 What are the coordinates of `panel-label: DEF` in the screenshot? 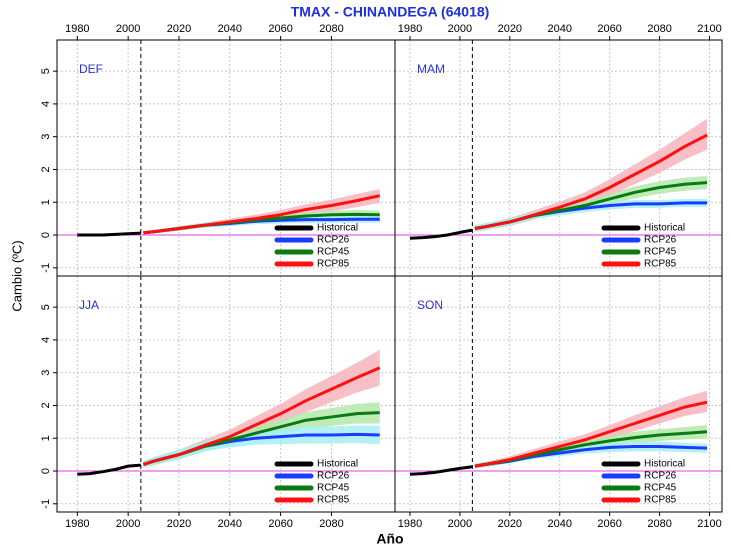 It's located at (91, 69).